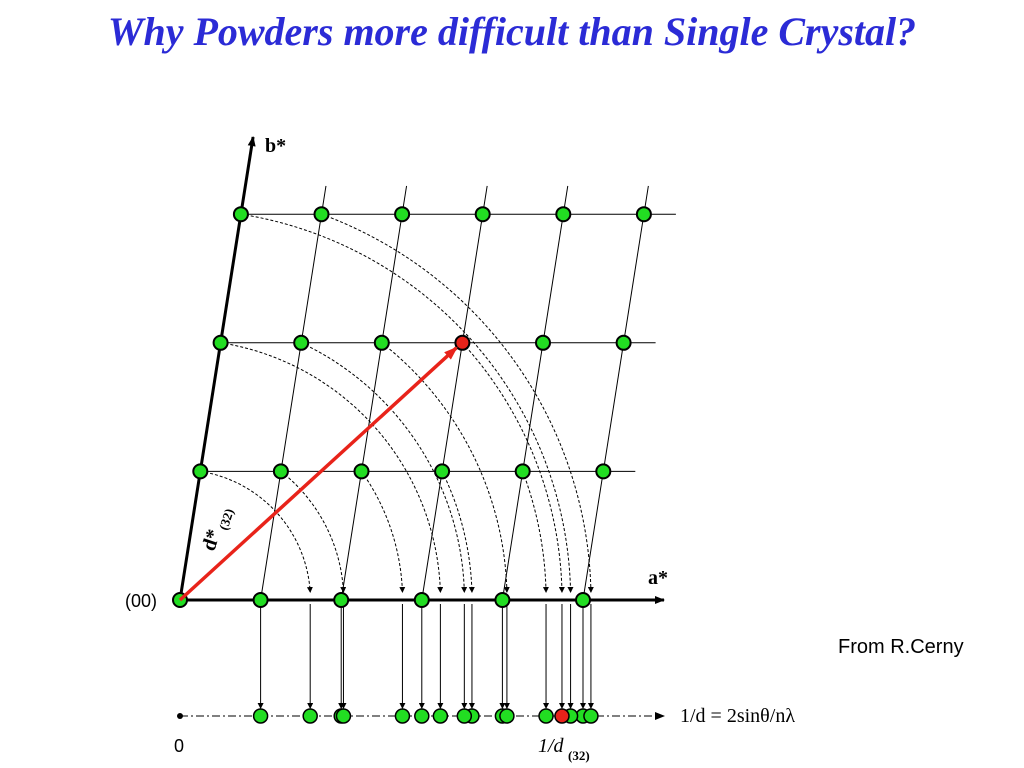  What do you see at coordinates (579, 755) in the screenshot?
I see `d-label-index: (32)` at bounding box center [579, 755].